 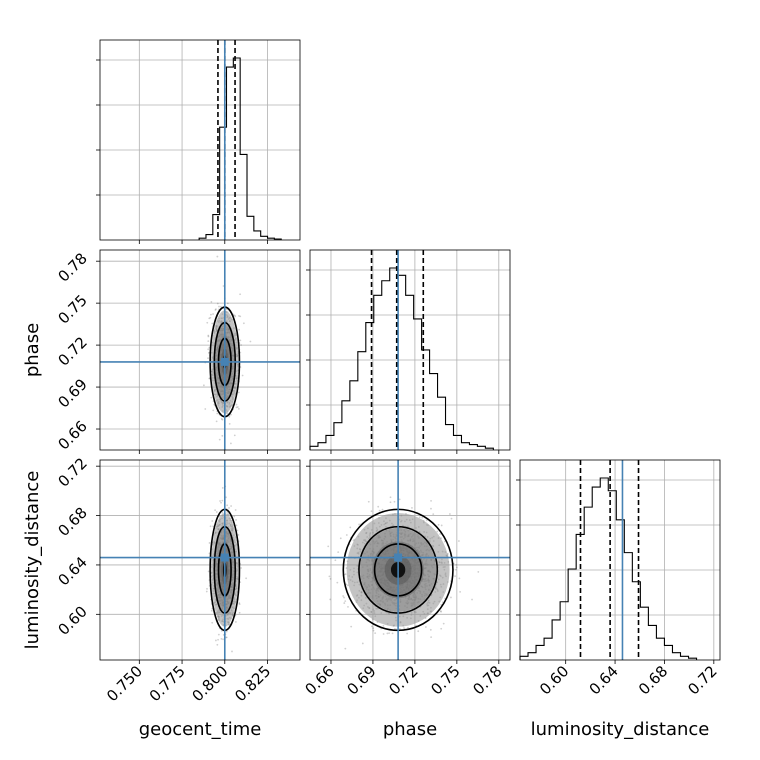 I want to click on histogram-steps-geocent_time, so click(x=240, y=148).